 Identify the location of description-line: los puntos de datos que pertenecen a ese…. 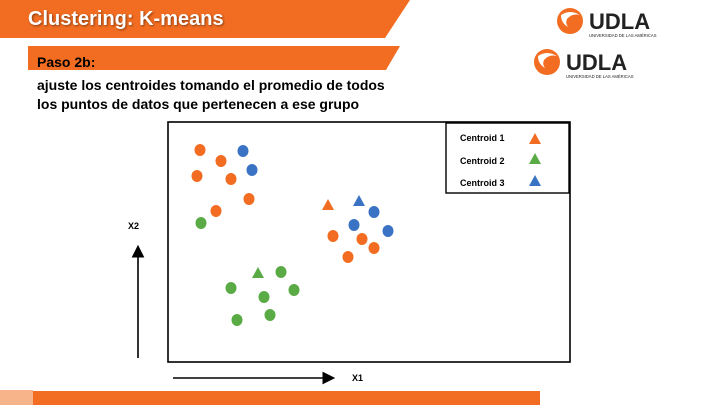
(198, 104).